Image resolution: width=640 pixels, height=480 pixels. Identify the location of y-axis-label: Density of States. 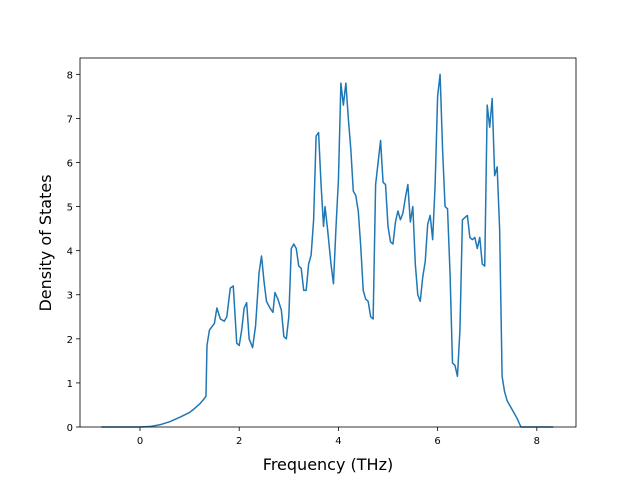
(45, 242).